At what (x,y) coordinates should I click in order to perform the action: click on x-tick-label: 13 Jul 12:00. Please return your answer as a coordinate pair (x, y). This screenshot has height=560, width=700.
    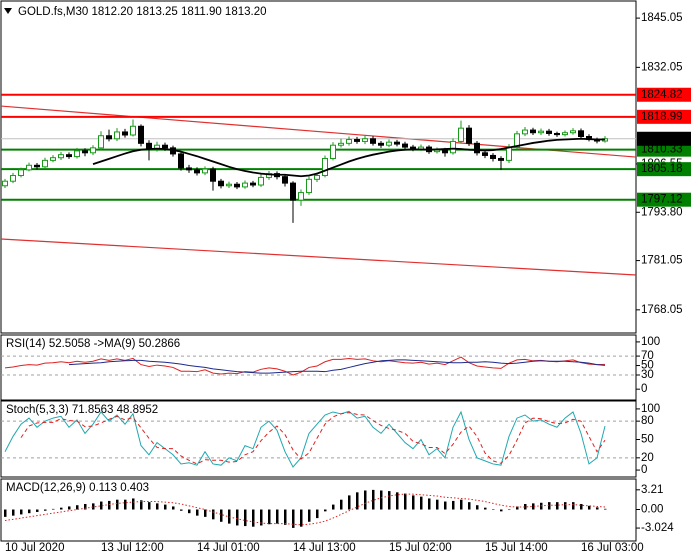
    Looking at the image, I should click on (132, 548).